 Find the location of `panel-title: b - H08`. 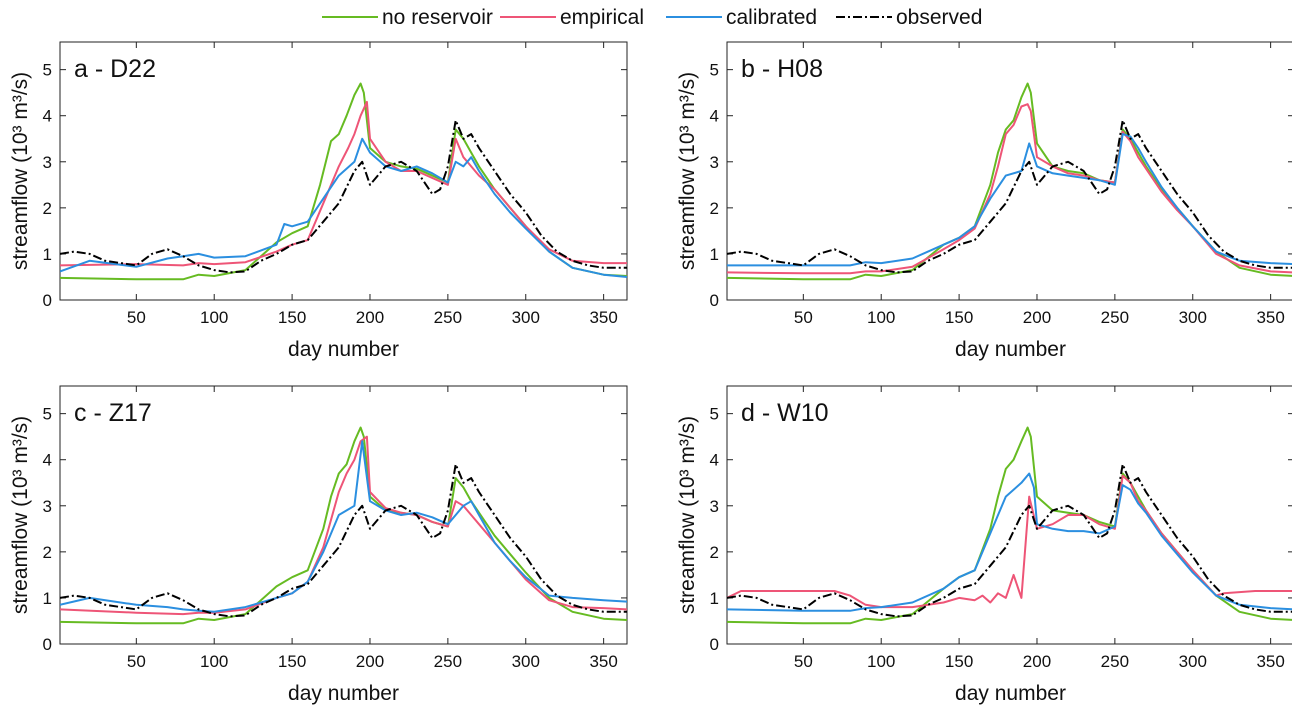

panel-title: b - H08 is located at coordinates (782, 69).